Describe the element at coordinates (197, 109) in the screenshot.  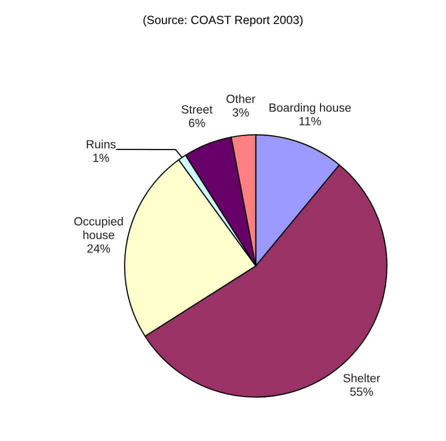
I see `slice-label: Street` at that location.